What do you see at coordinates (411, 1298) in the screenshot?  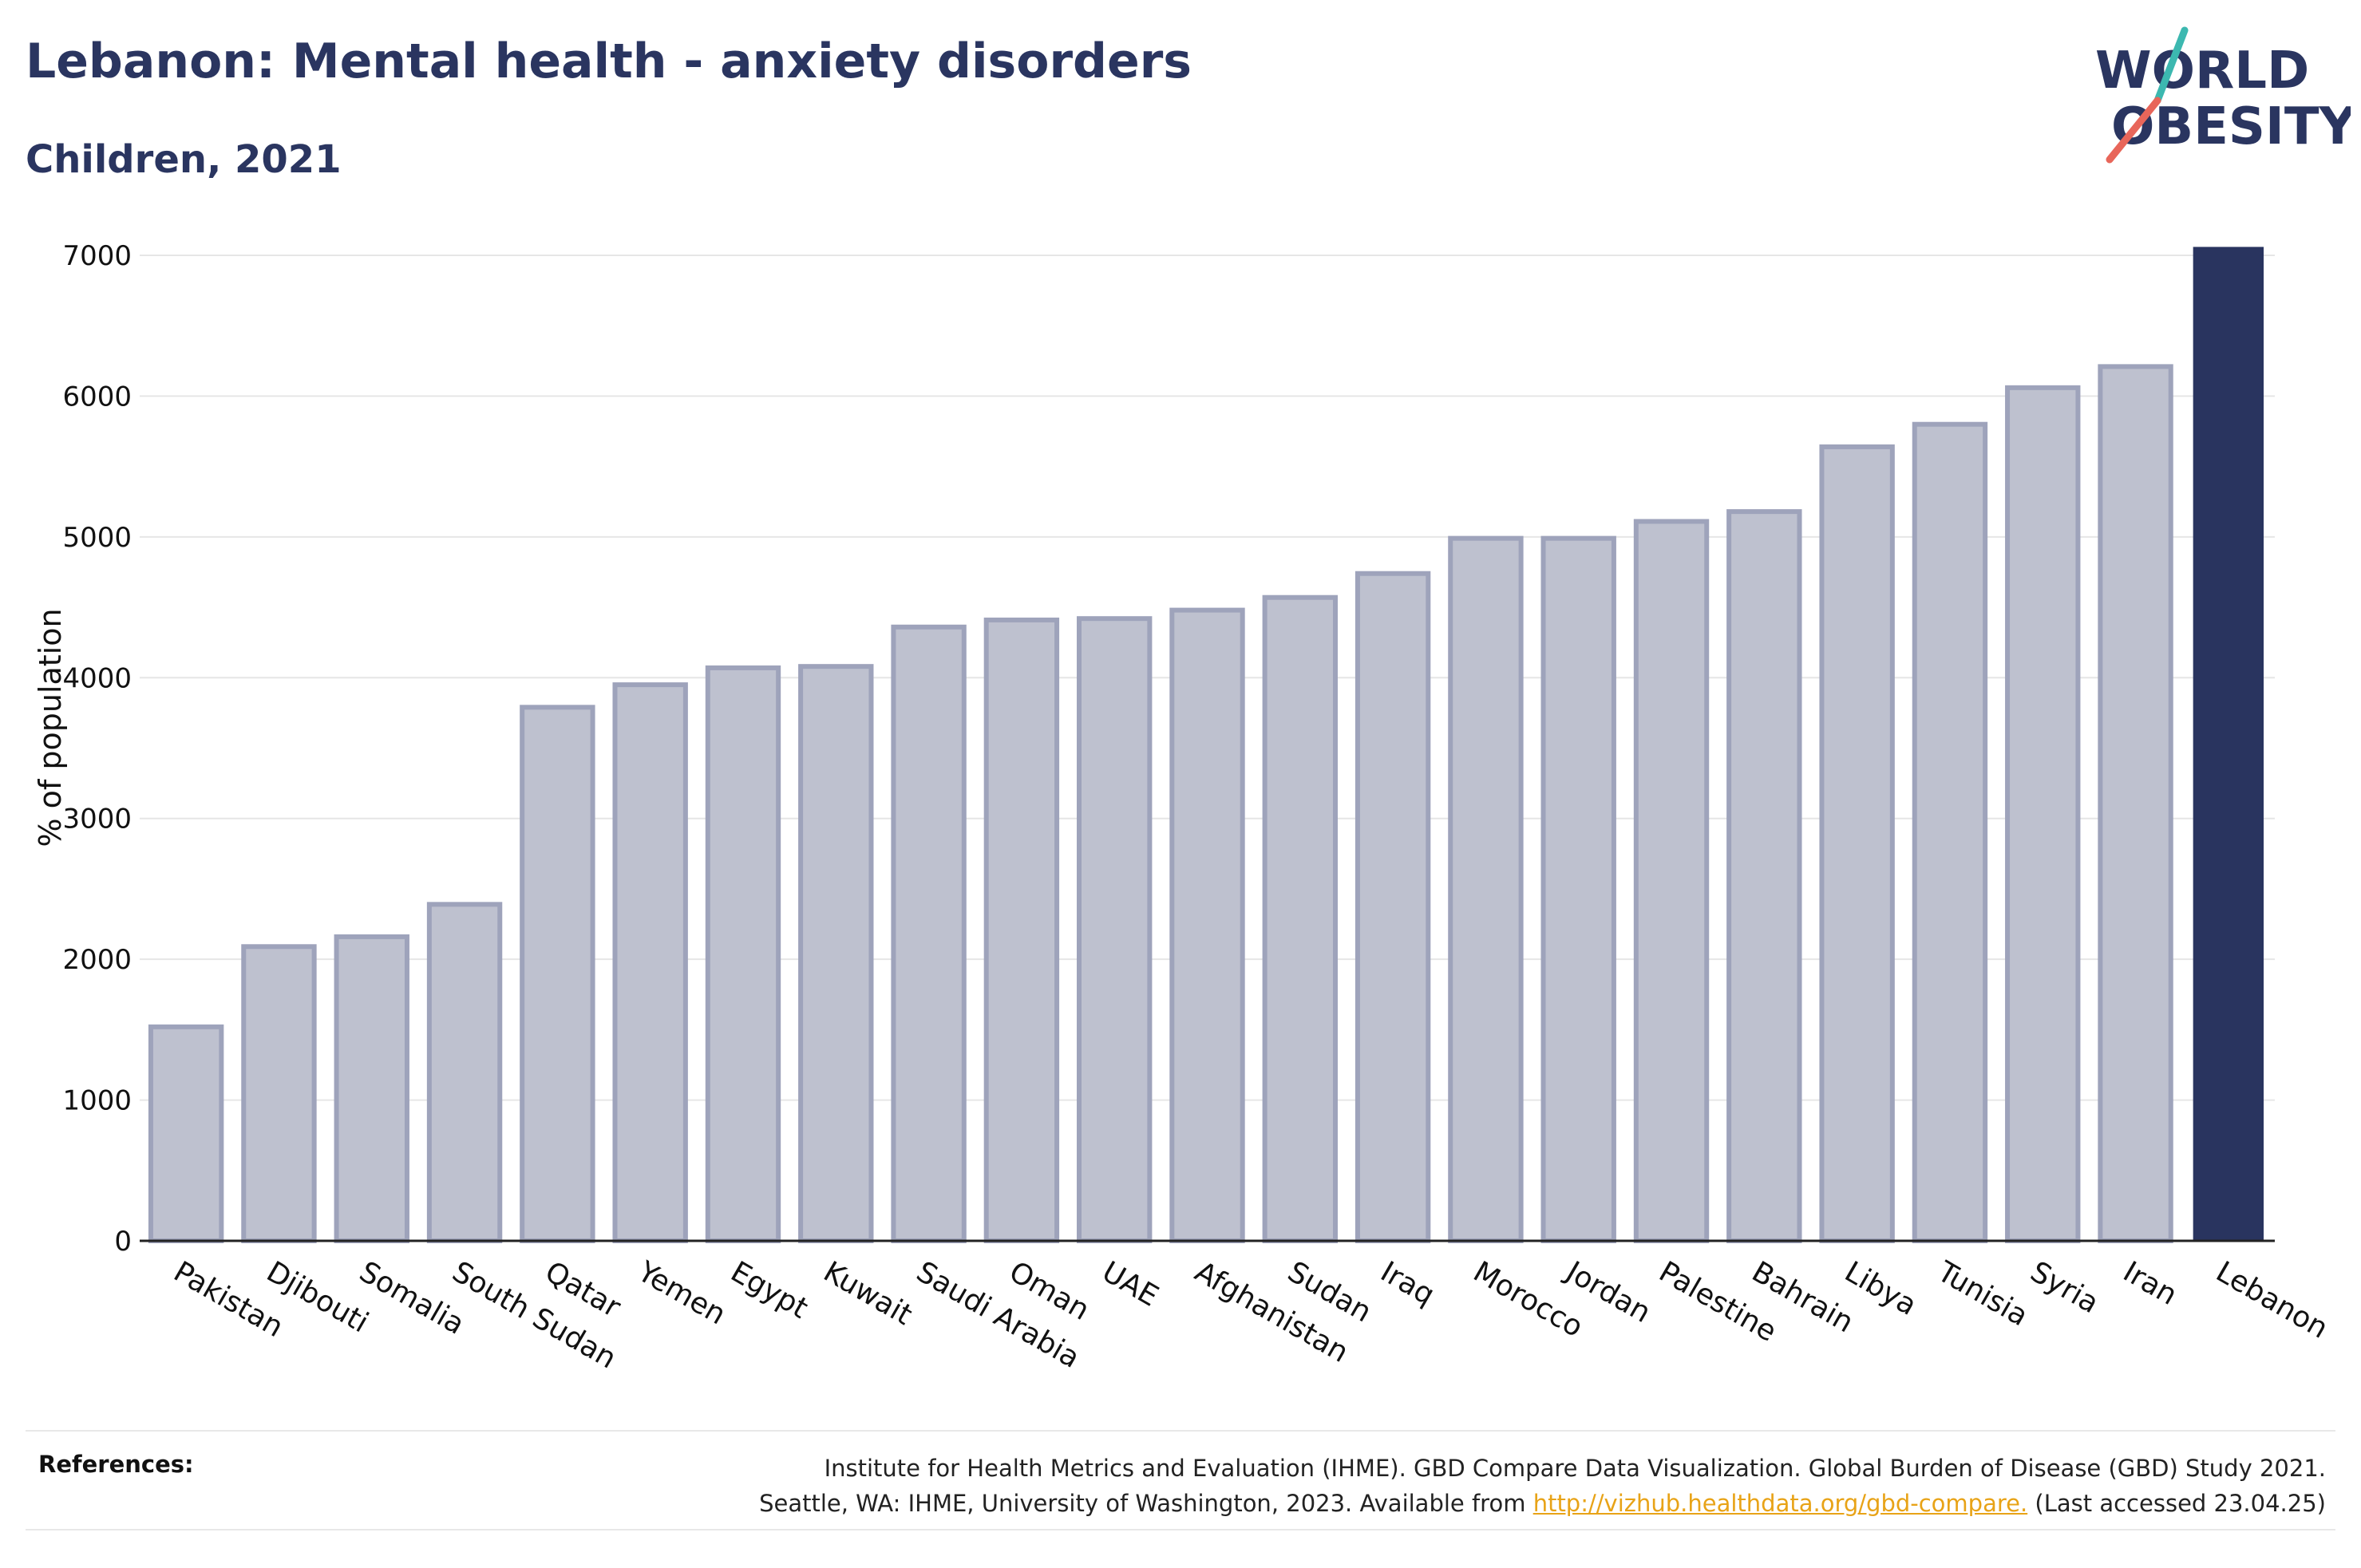 I see `x-tick-label: Somalia` at bounding box center [411, 1298].